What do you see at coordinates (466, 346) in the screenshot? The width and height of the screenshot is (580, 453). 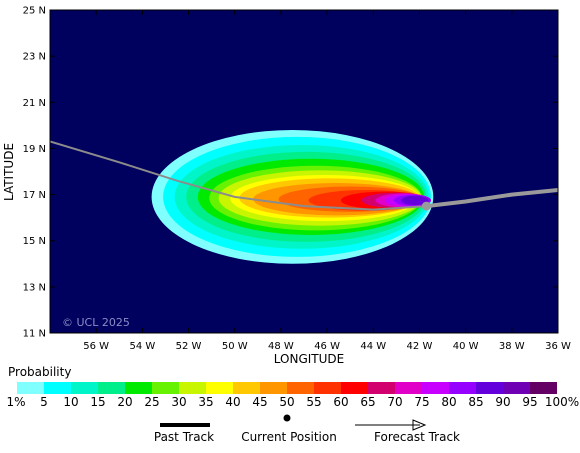 I see `lon-tick-label: 40 W` at bounding box center [466, 346].